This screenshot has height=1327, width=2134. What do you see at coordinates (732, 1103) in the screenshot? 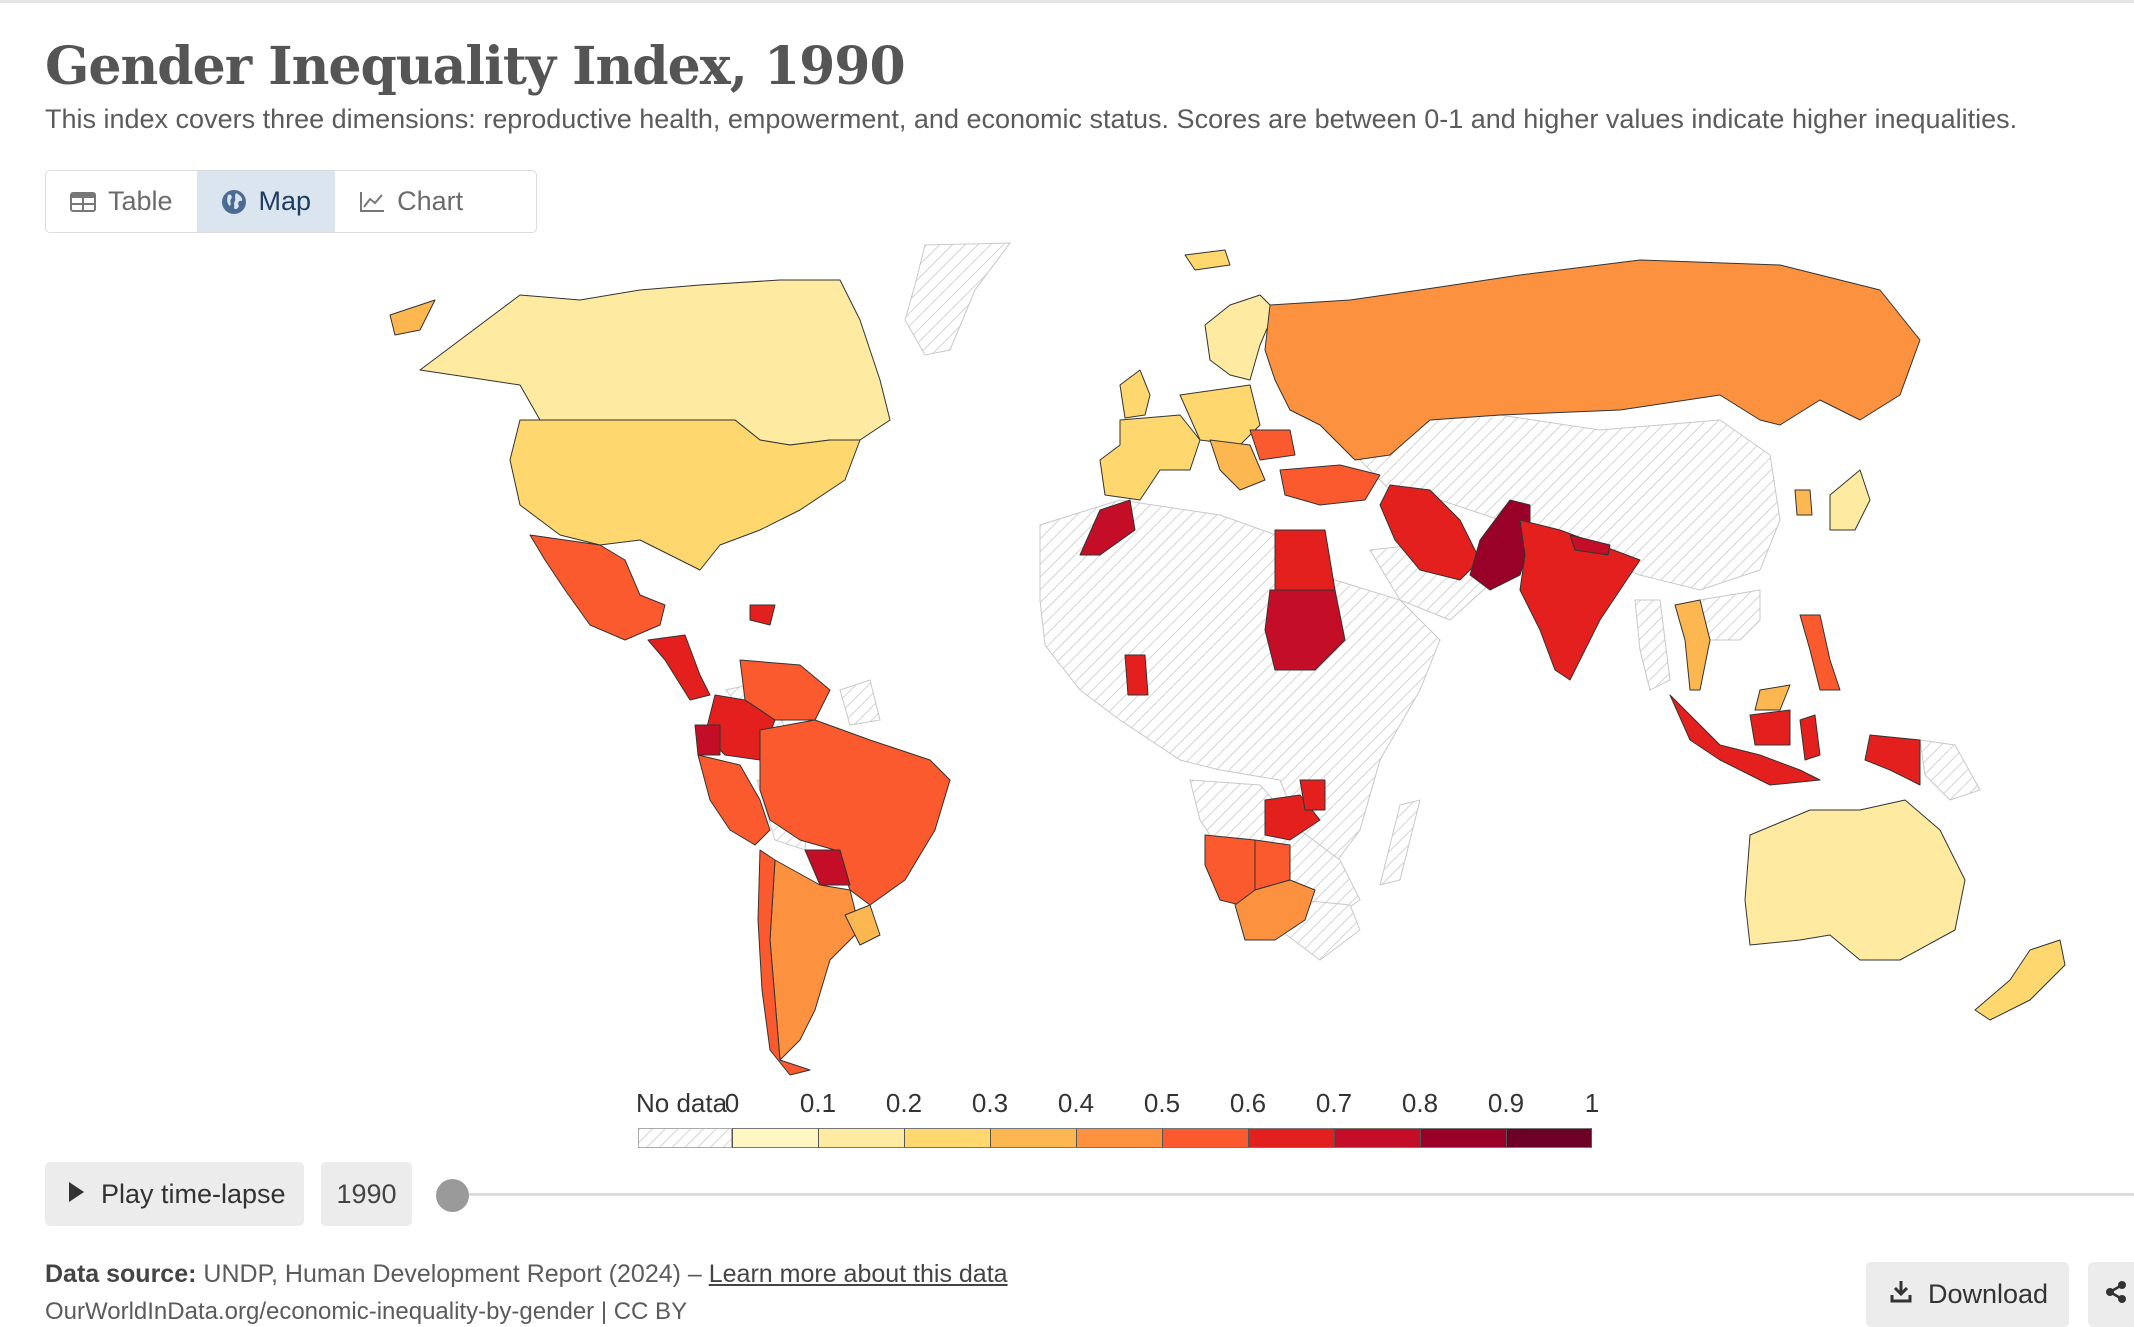
I see `legend-tick-label: 0` at bounding box center [732, 1103].